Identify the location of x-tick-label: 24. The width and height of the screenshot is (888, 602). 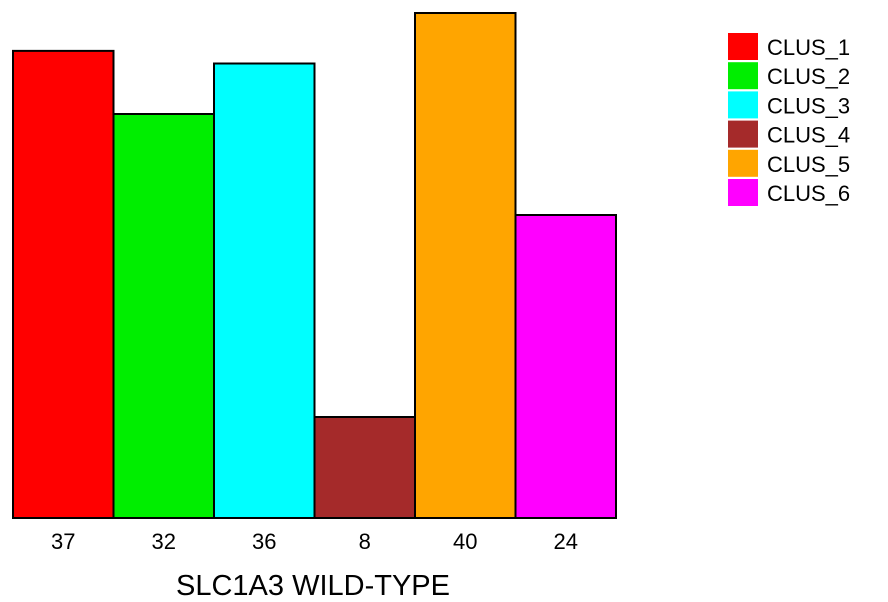
(566, 541).